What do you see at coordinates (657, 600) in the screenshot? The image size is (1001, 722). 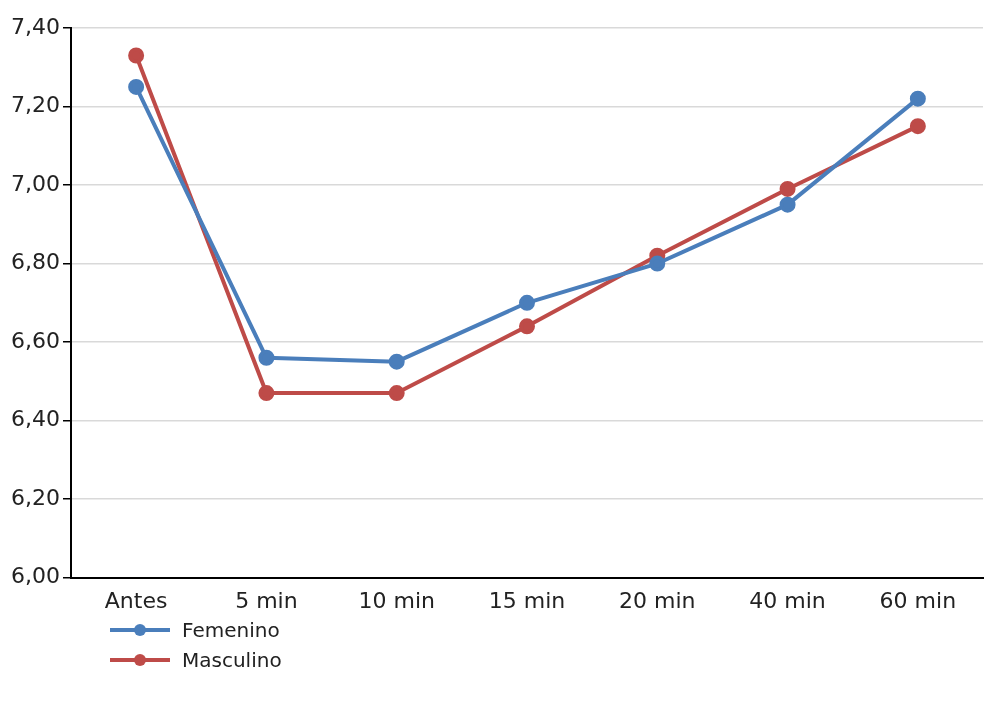 I see `x-tick-label: 20 min` at bounding box center [657, 600].